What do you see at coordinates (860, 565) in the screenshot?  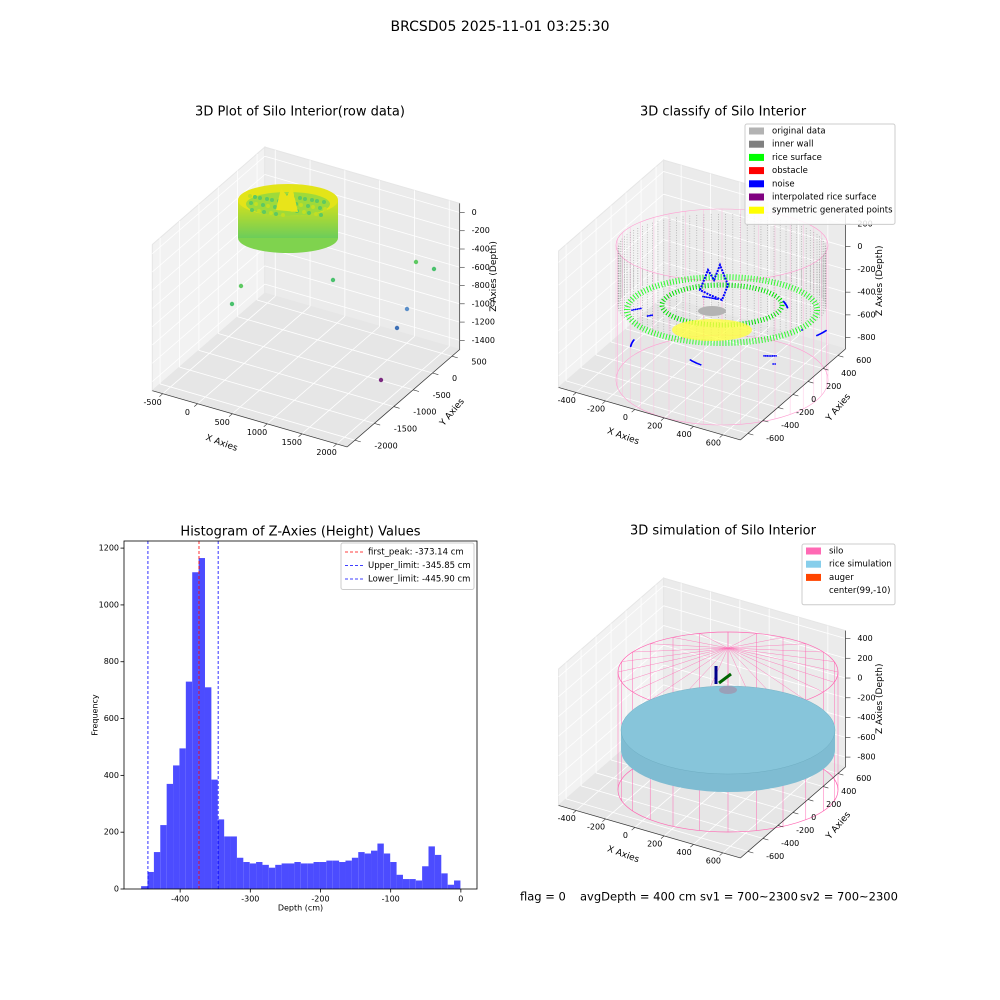 I see `legend-label: rice simulation` at bounding box center [860, 565].